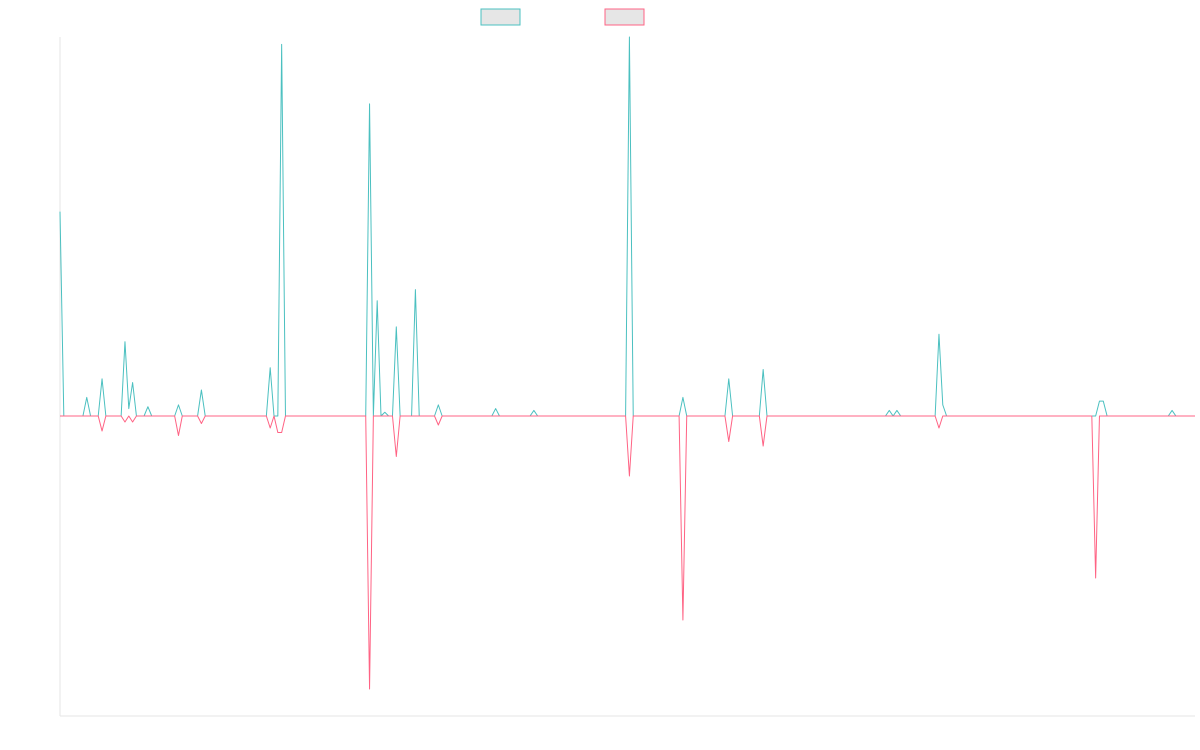 The image size is (1200, 750). What do you see at coordinates (562, 17) in the screenshot?
I see `legend` at bounding box center [562, 17].